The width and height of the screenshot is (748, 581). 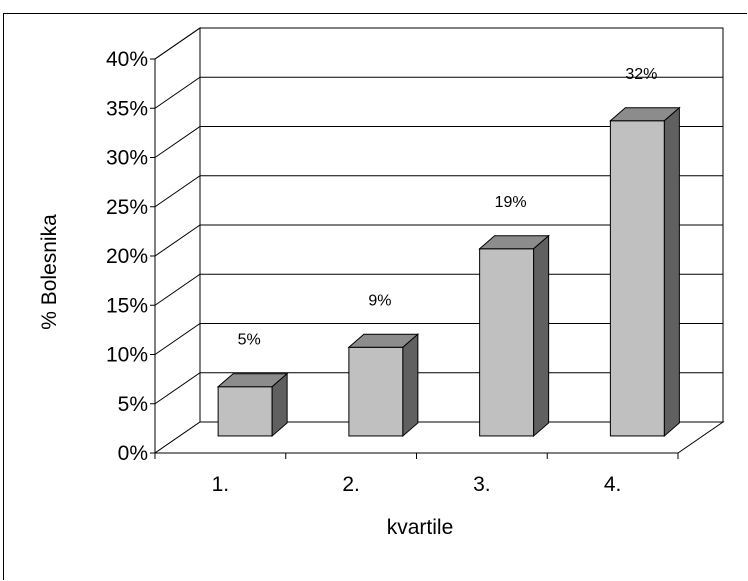 What do you see at coordinates (511, 202) in the screenshot?
I see `data-label: 19%` at bounding box center [511, 202].